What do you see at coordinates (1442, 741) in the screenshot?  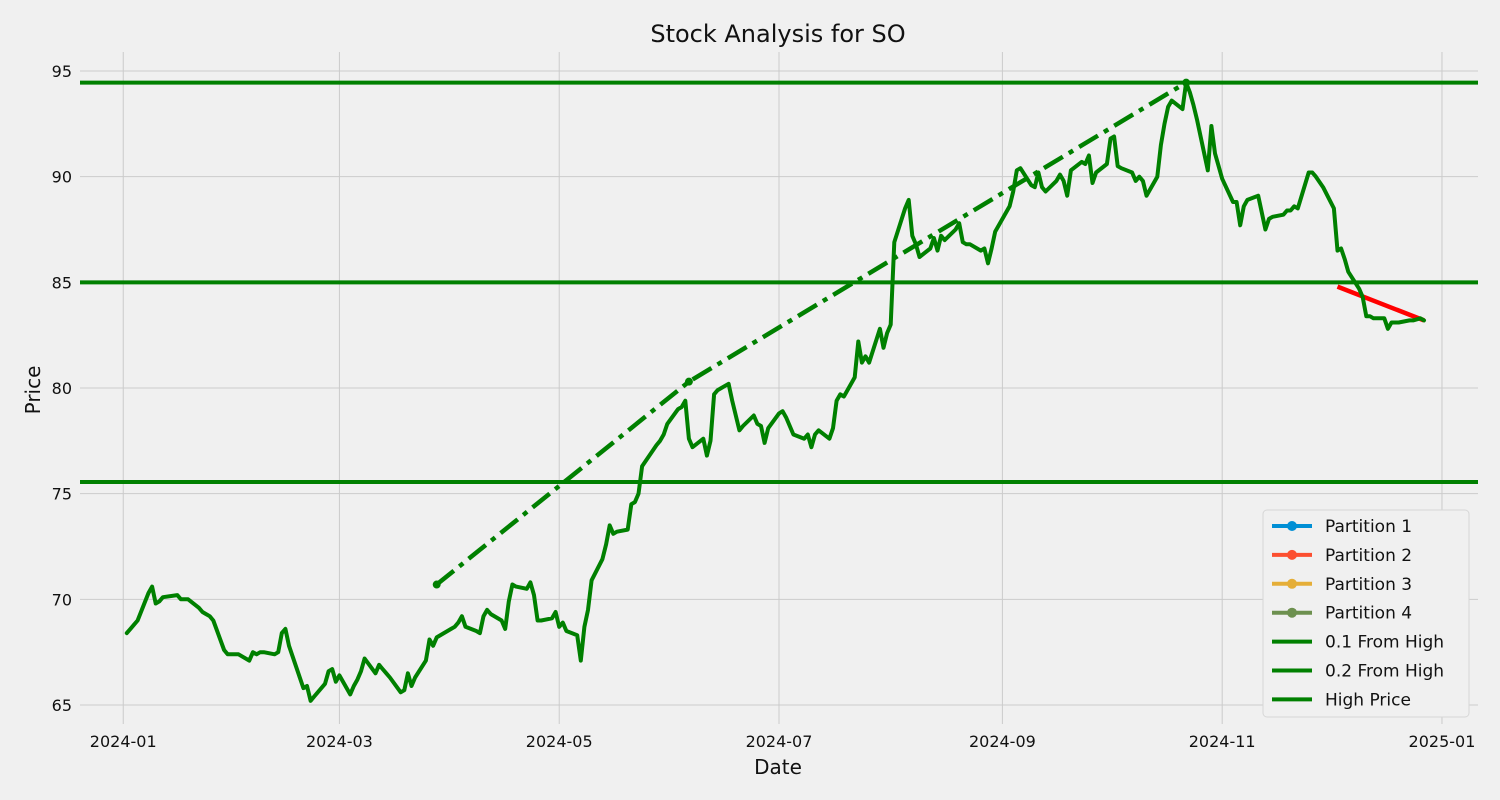 I see `x-tick-label: 2025-01` at bounding box center [1442, 741].